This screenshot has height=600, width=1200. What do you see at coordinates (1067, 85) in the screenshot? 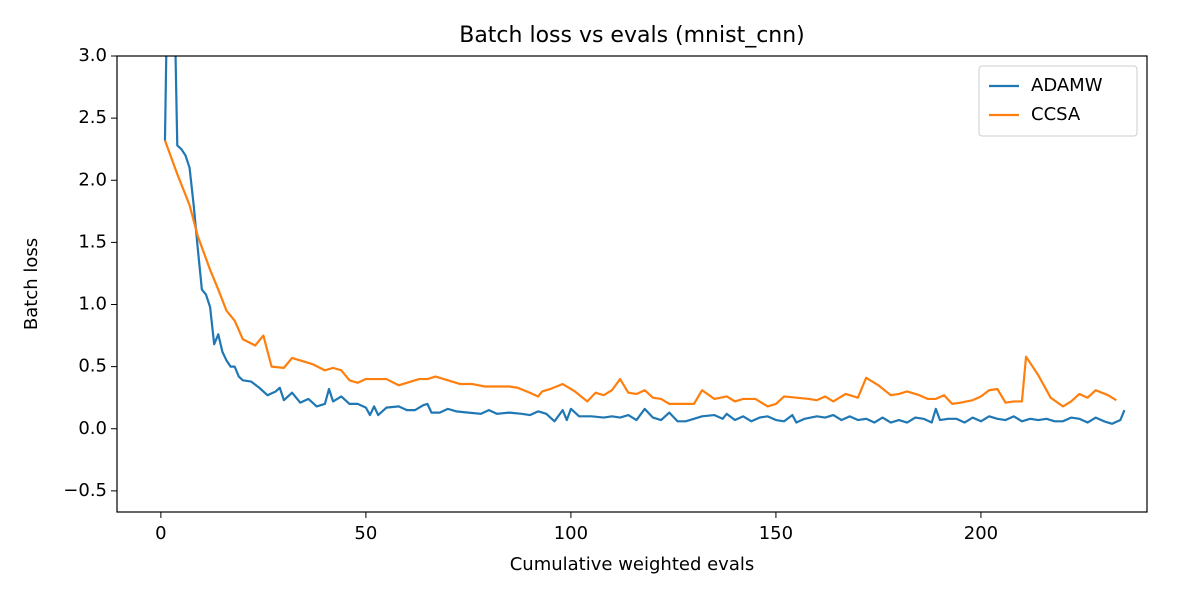
I see `legend-label: ADAMW` at bounding box center [1067, 85].